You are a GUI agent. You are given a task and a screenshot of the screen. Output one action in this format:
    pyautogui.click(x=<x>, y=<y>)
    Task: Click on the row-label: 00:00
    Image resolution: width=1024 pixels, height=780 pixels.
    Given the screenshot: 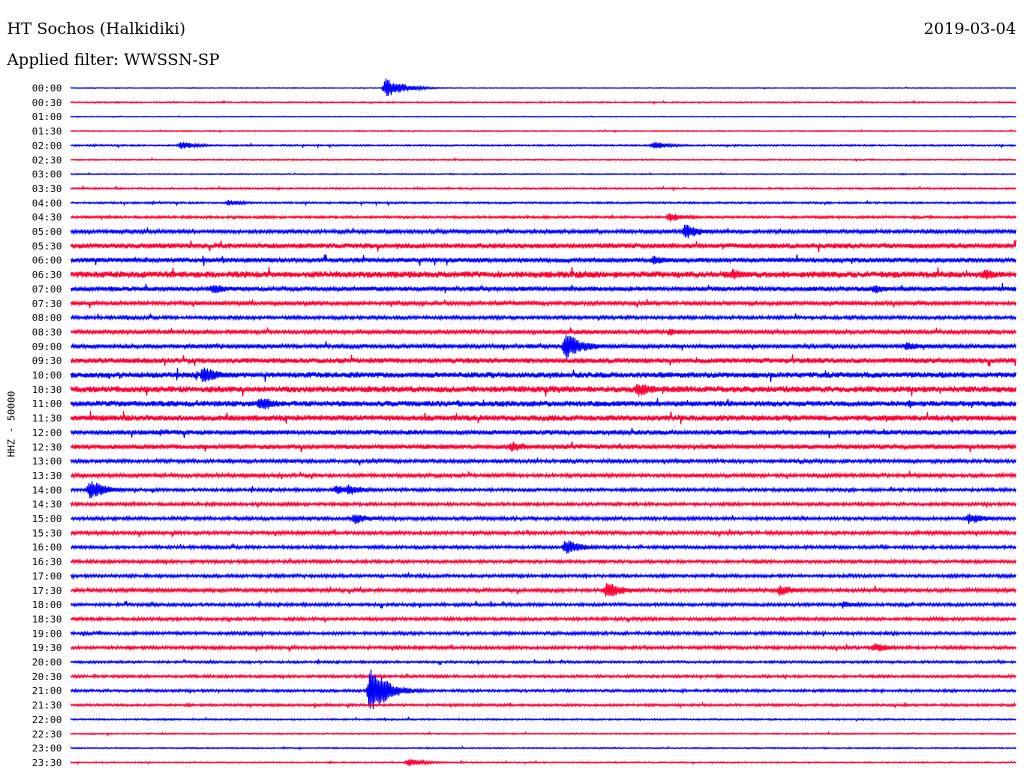 What is the action you would take?
    pyautogui.click(x=47, y=89)
    